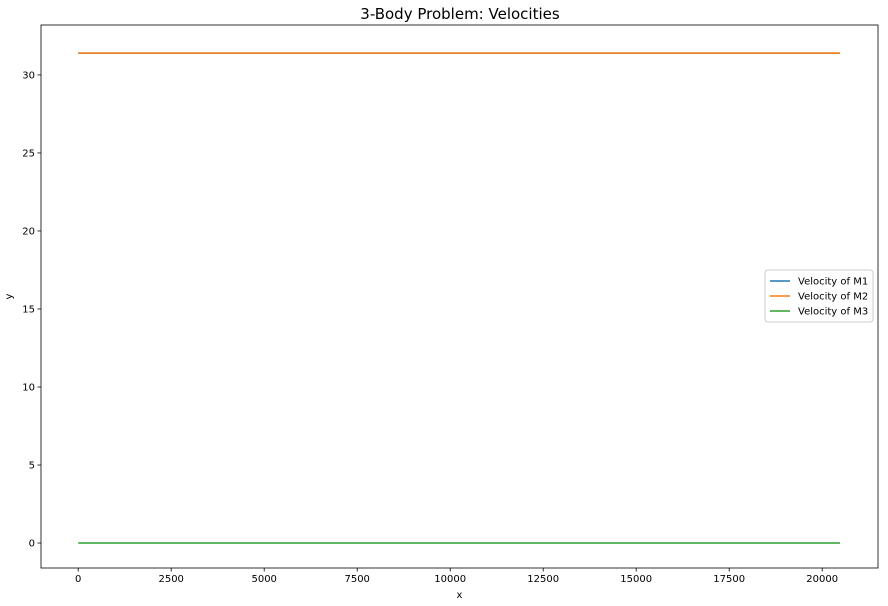 Image resolution: width=888 pixels, height=606 pixels. I want to click on y-tick-label: 20, so click(28, 231).